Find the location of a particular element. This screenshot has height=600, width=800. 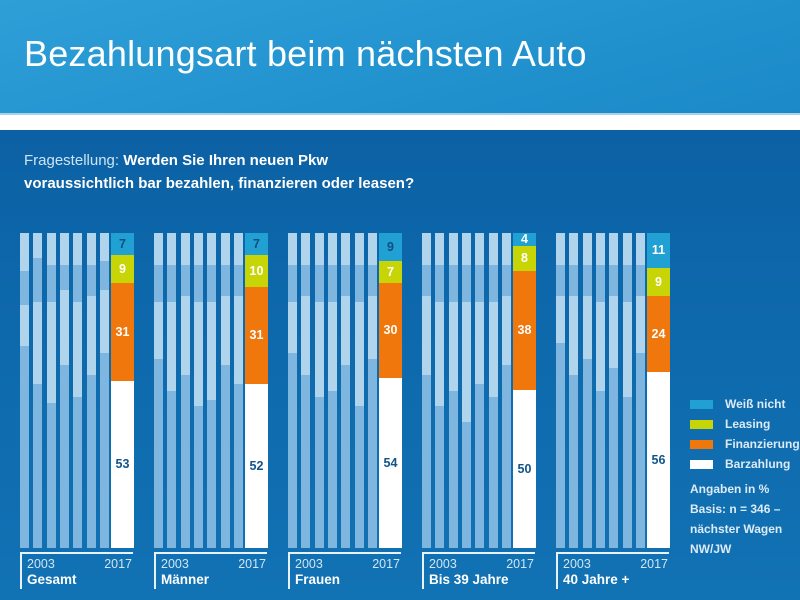

bar-2017-frauen: 9 7 30 54 is located at coordinates (390, 390).